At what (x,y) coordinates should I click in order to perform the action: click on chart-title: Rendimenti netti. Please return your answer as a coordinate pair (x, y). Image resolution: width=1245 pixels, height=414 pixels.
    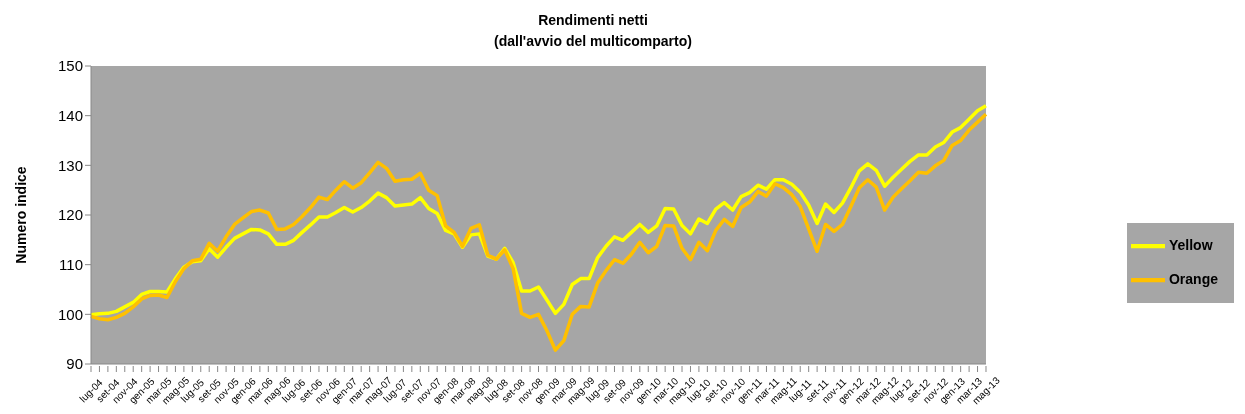
    Looking at the image, I should click on (593, 20).